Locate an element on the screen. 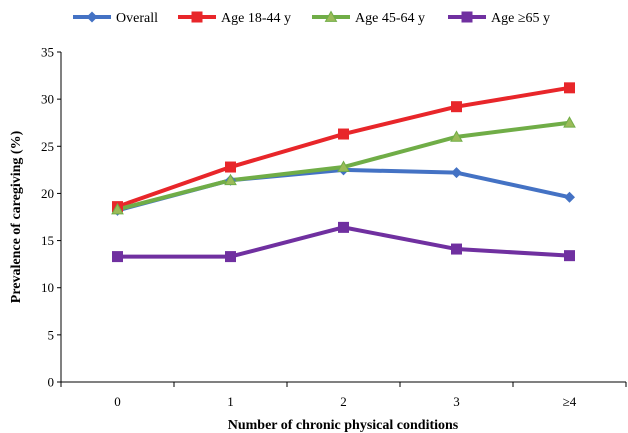  legend-item: Age ≥65 y is located at coordinates (499, 18).